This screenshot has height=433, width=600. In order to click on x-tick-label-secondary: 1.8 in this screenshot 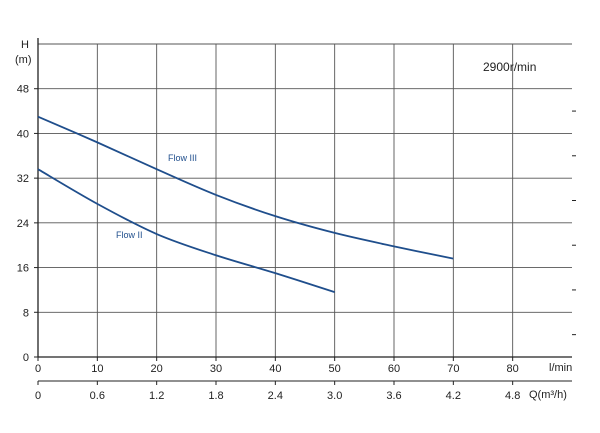, I will do `click(215, 396)`.